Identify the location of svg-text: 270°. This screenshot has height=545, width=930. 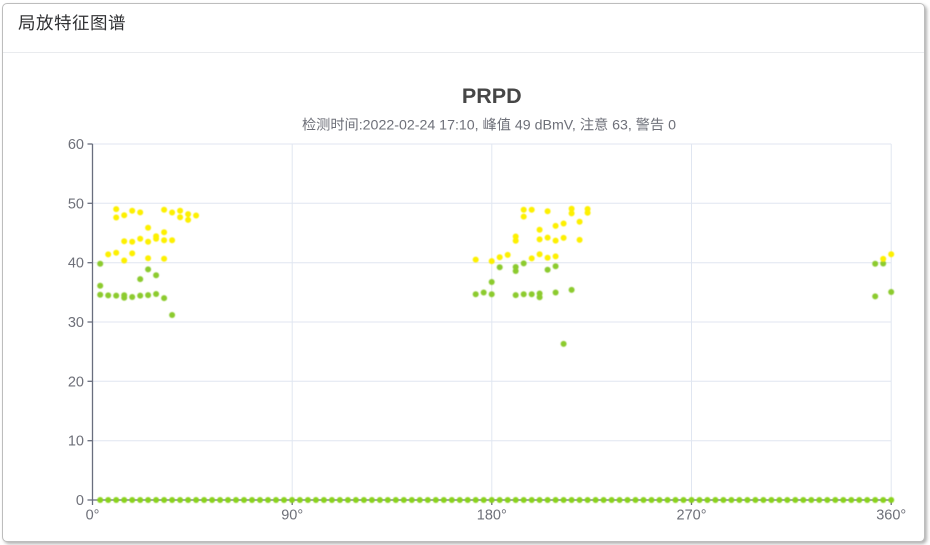
(692, 516).